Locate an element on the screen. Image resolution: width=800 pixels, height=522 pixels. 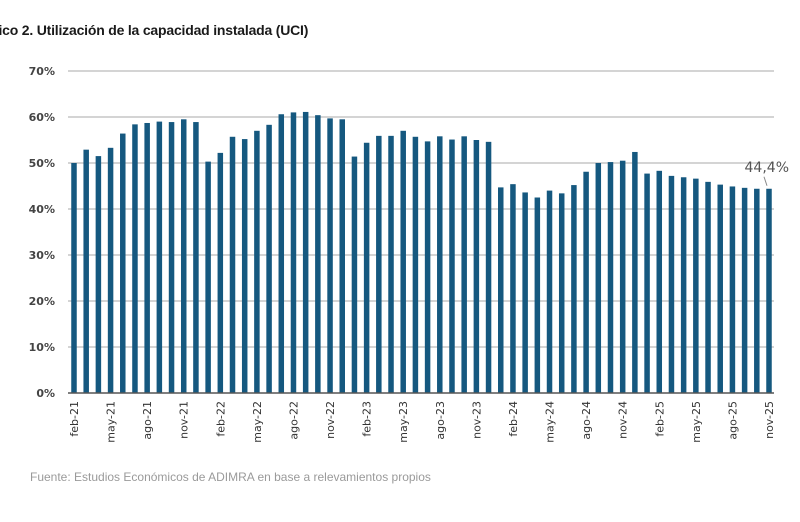
x-tick-label: may-23 is located at coordinates (403, 422).